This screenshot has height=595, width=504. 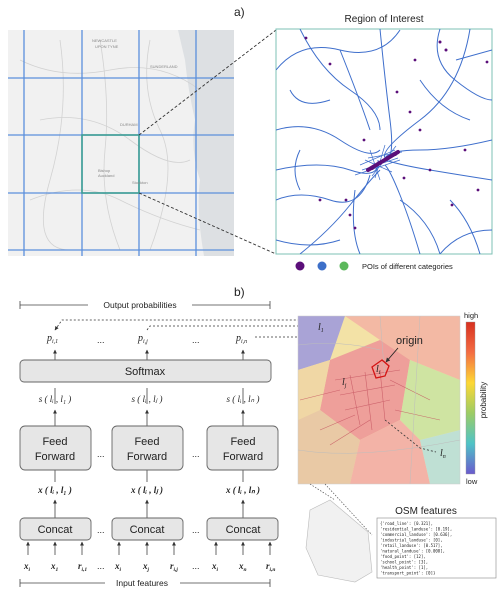 I want to click on x-label-n: x ( lᵢ , lₙ ), so click(x=242, y=490).